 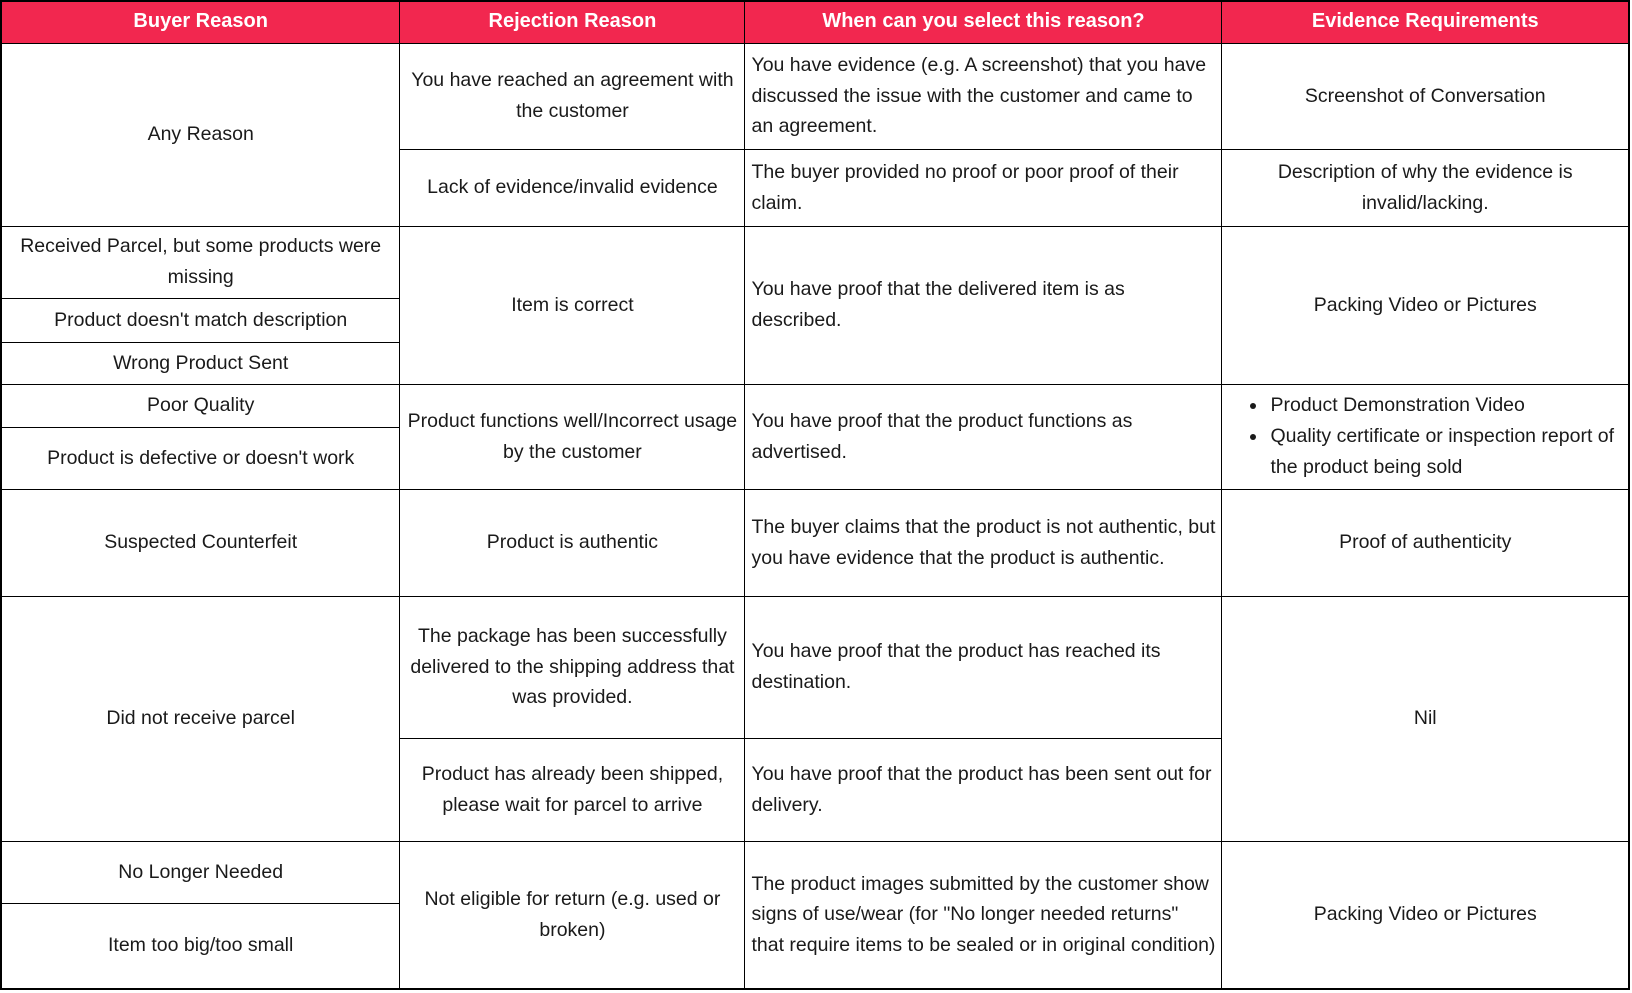 What do you see at coordinates (200, 872) in the screenshot?
I see `cell-buyer-no-longer-needed: No Longer Needed` at bounding box center [200, 872].